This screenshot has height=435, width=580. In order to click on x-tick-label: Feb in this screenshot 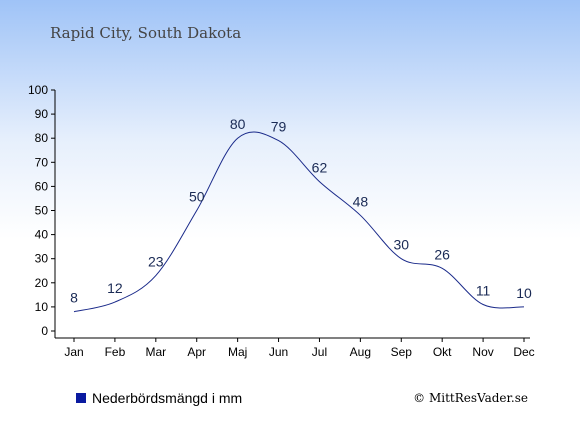, I will do `click(115, 352)`.